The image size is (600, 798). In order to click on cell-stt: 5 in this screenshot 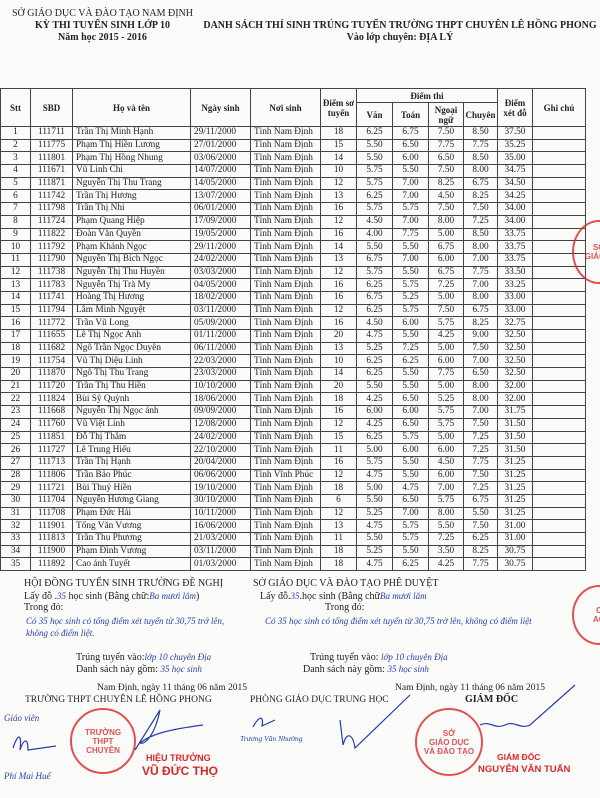, I will do `click(15, 183)`.